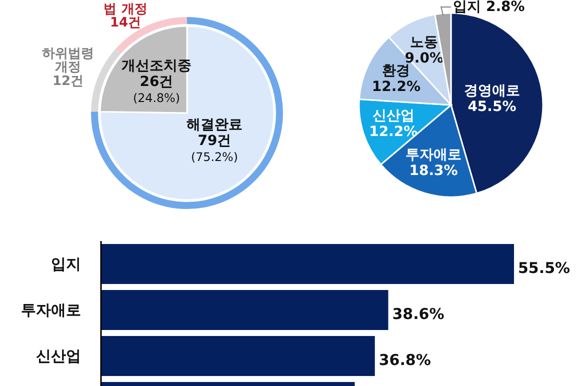  Describe the element at coordinates (492, 91) in the screenshot. I see `slice-label: 경영애로` at that location.